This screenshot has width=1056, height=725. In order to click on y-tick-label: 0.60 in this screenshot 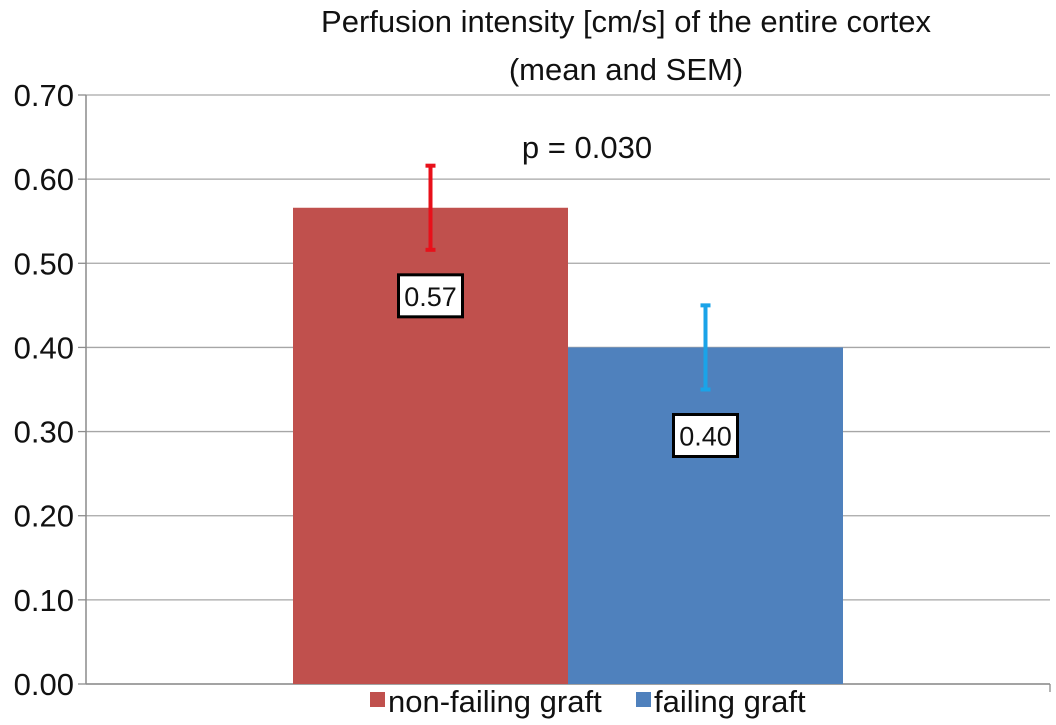, I will do `click(44, 179)`.